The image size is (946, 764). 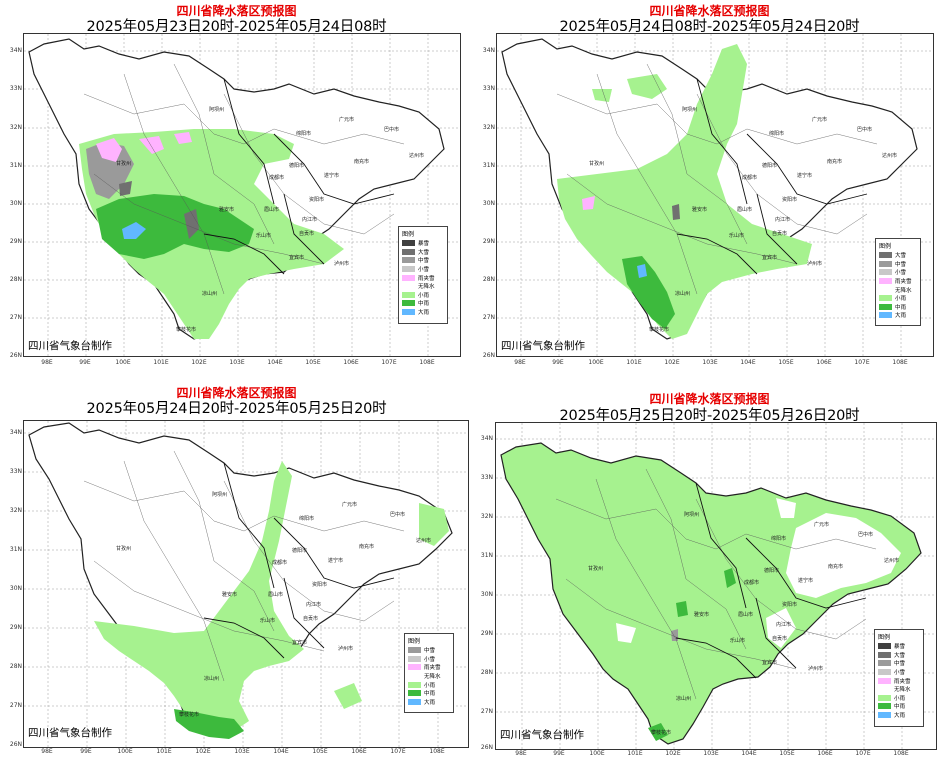 I want to click on lon-tick: 104E, so click(x=275, y=362).